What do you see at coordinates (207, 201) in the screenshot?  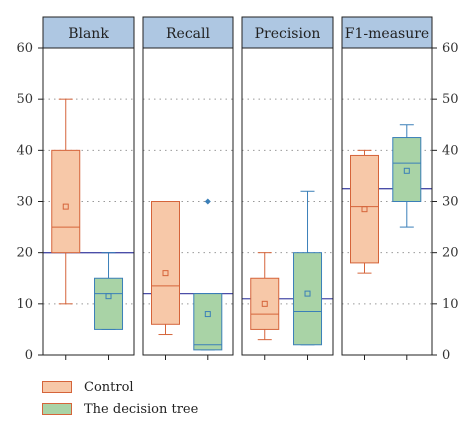 I see `outlier-point` at bounding box center [207, 201].